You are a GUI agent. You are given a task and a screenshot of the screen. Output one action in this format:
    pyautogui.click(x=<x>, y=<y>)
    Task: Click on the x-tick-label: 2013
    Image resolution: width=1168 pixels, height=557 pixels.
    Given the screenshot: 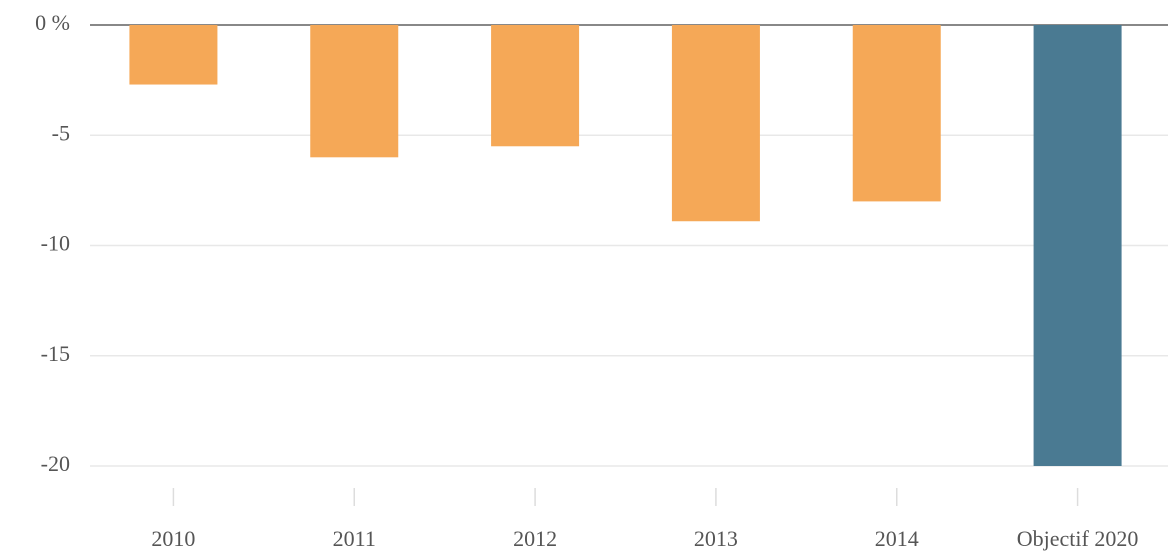 What is the action you would take?
    pyautogui.click(x=716, y=538)
    